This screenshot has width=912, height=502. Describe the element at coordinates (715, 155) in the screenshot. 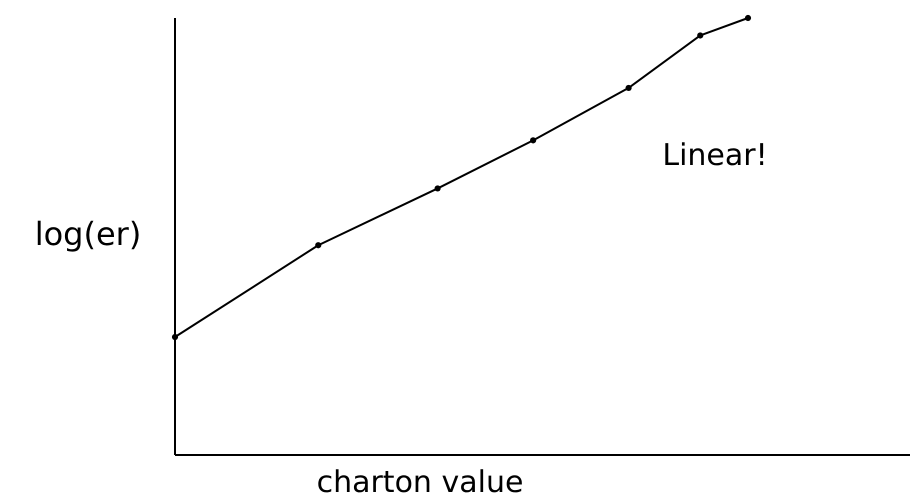

I see `annotation: Linear!` at that location.